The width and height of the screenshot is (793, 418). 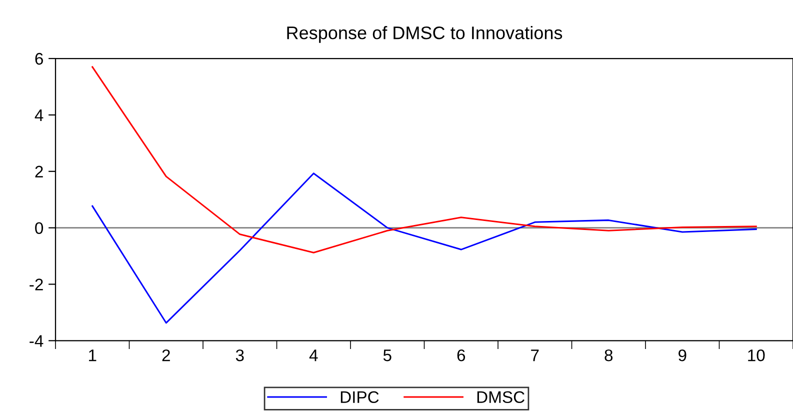 I want to click on legend-label: DIPC, so click(x=359, y=397).